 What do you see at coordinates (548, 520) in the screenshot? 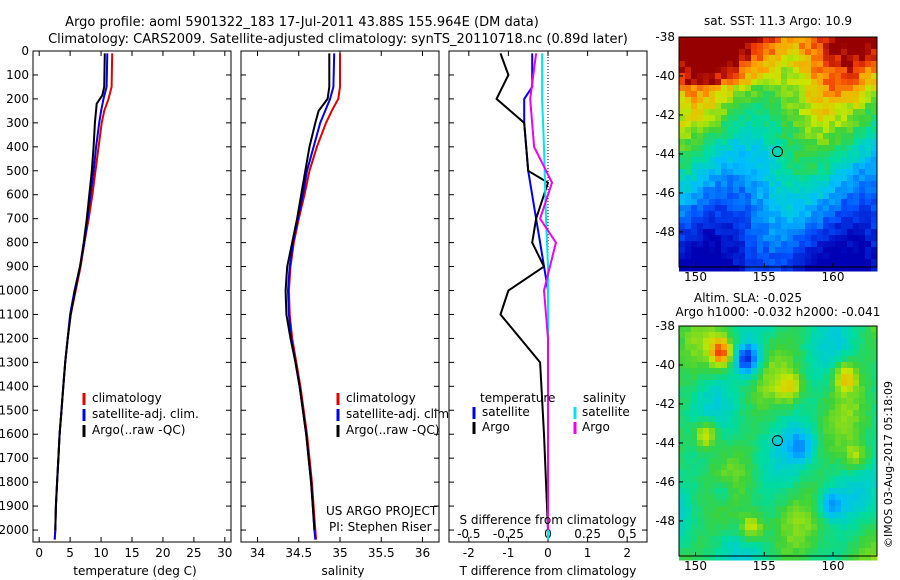
I see `difference-top-xlabel: S difference from climatology` at bounding box center [548, 520].